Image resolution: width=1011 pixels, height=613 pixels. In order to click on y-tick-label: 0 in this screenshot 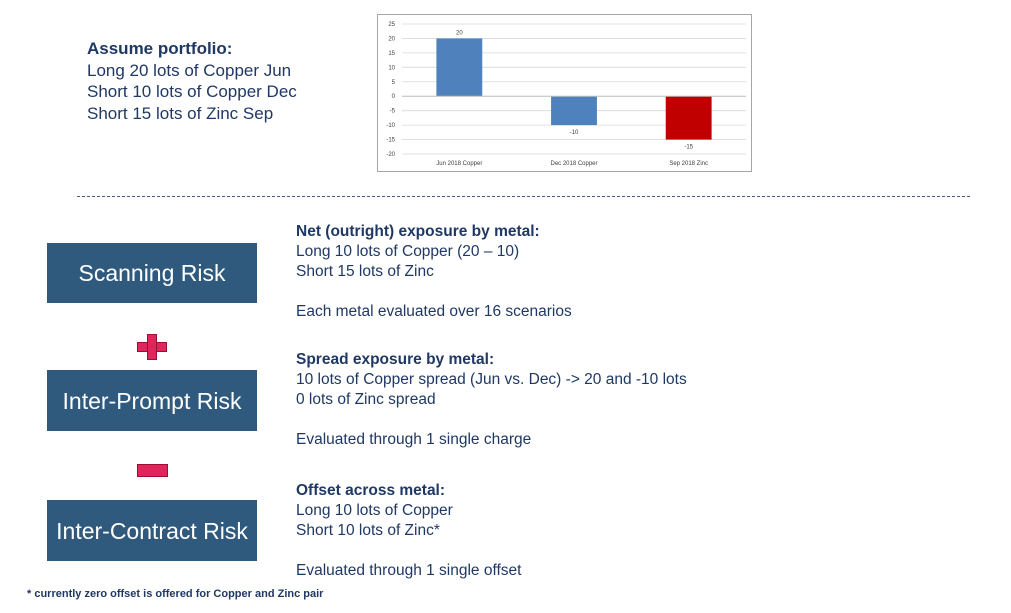, I will do `click(394, 97)`.